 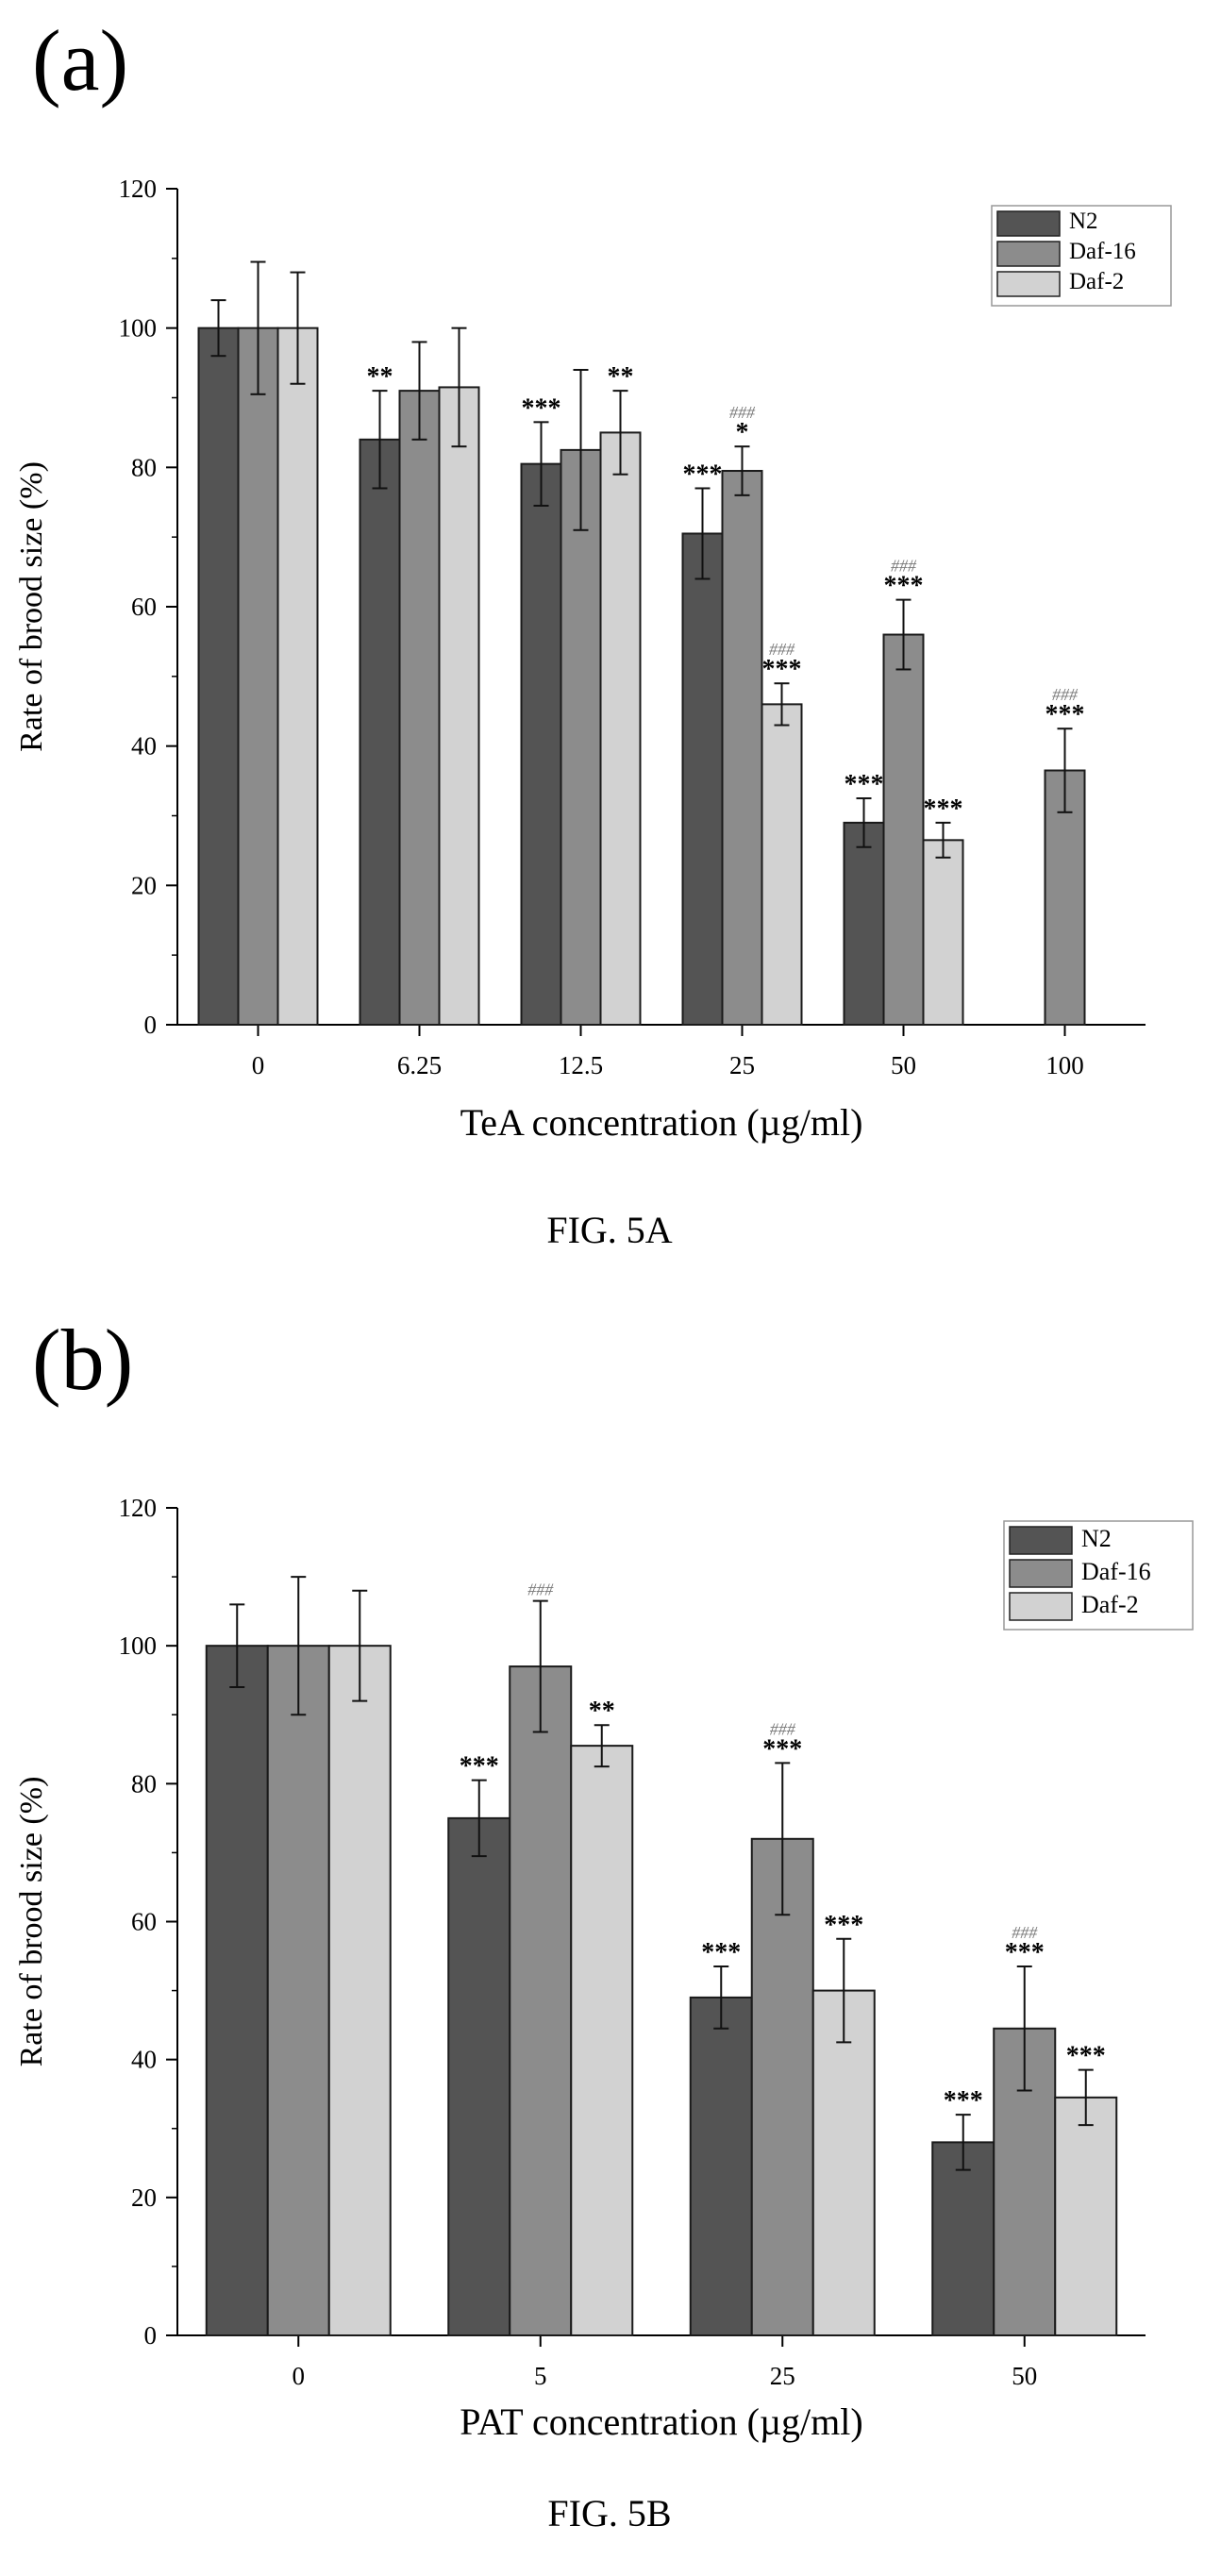 What do you see at coordinates (661, 2421) in the screenshot?
I see `x-axis-label: PAT concentration (µg/ml)` at bounding box center [661, 2421].